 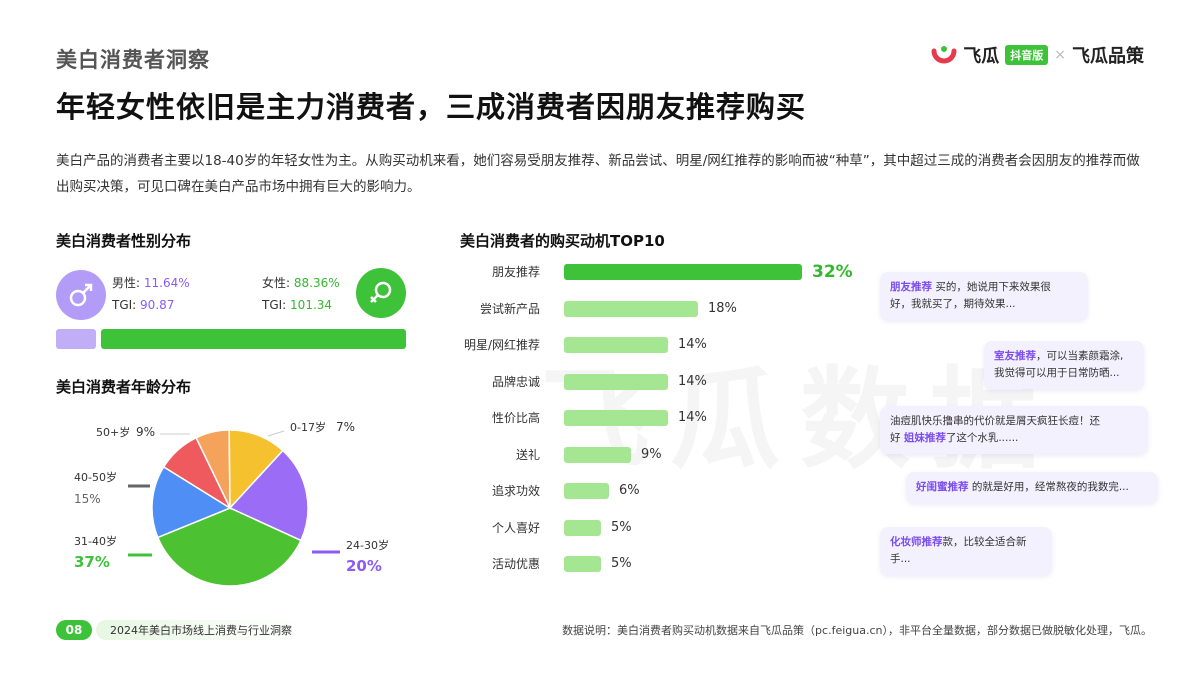 What do you see at coordinates (1080, 356) in the screenshot?
I see `comment-text: ，可以当素颜霜涂,` at bounding box center [1080, 356].